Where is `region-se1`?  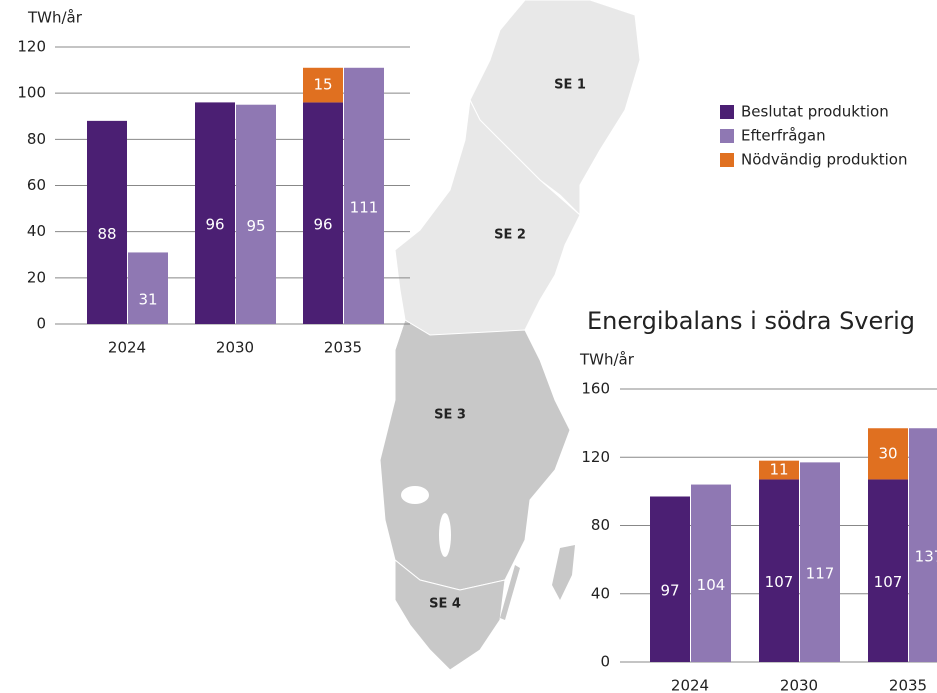 region-se1 is located at coordinates (555, 108).